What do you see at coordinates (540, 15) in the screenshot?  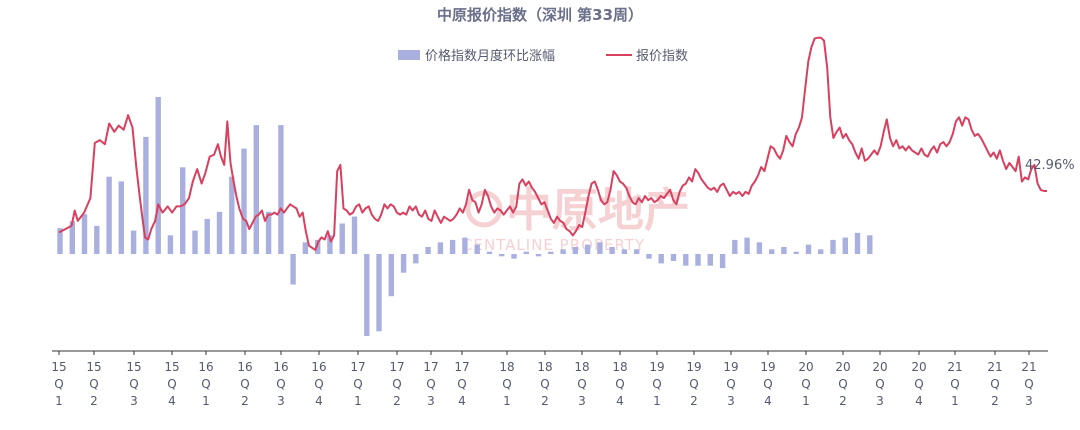 I see `chart-title: 中原报价指数（深圳 第33周）` at bounding box center [540, 15].